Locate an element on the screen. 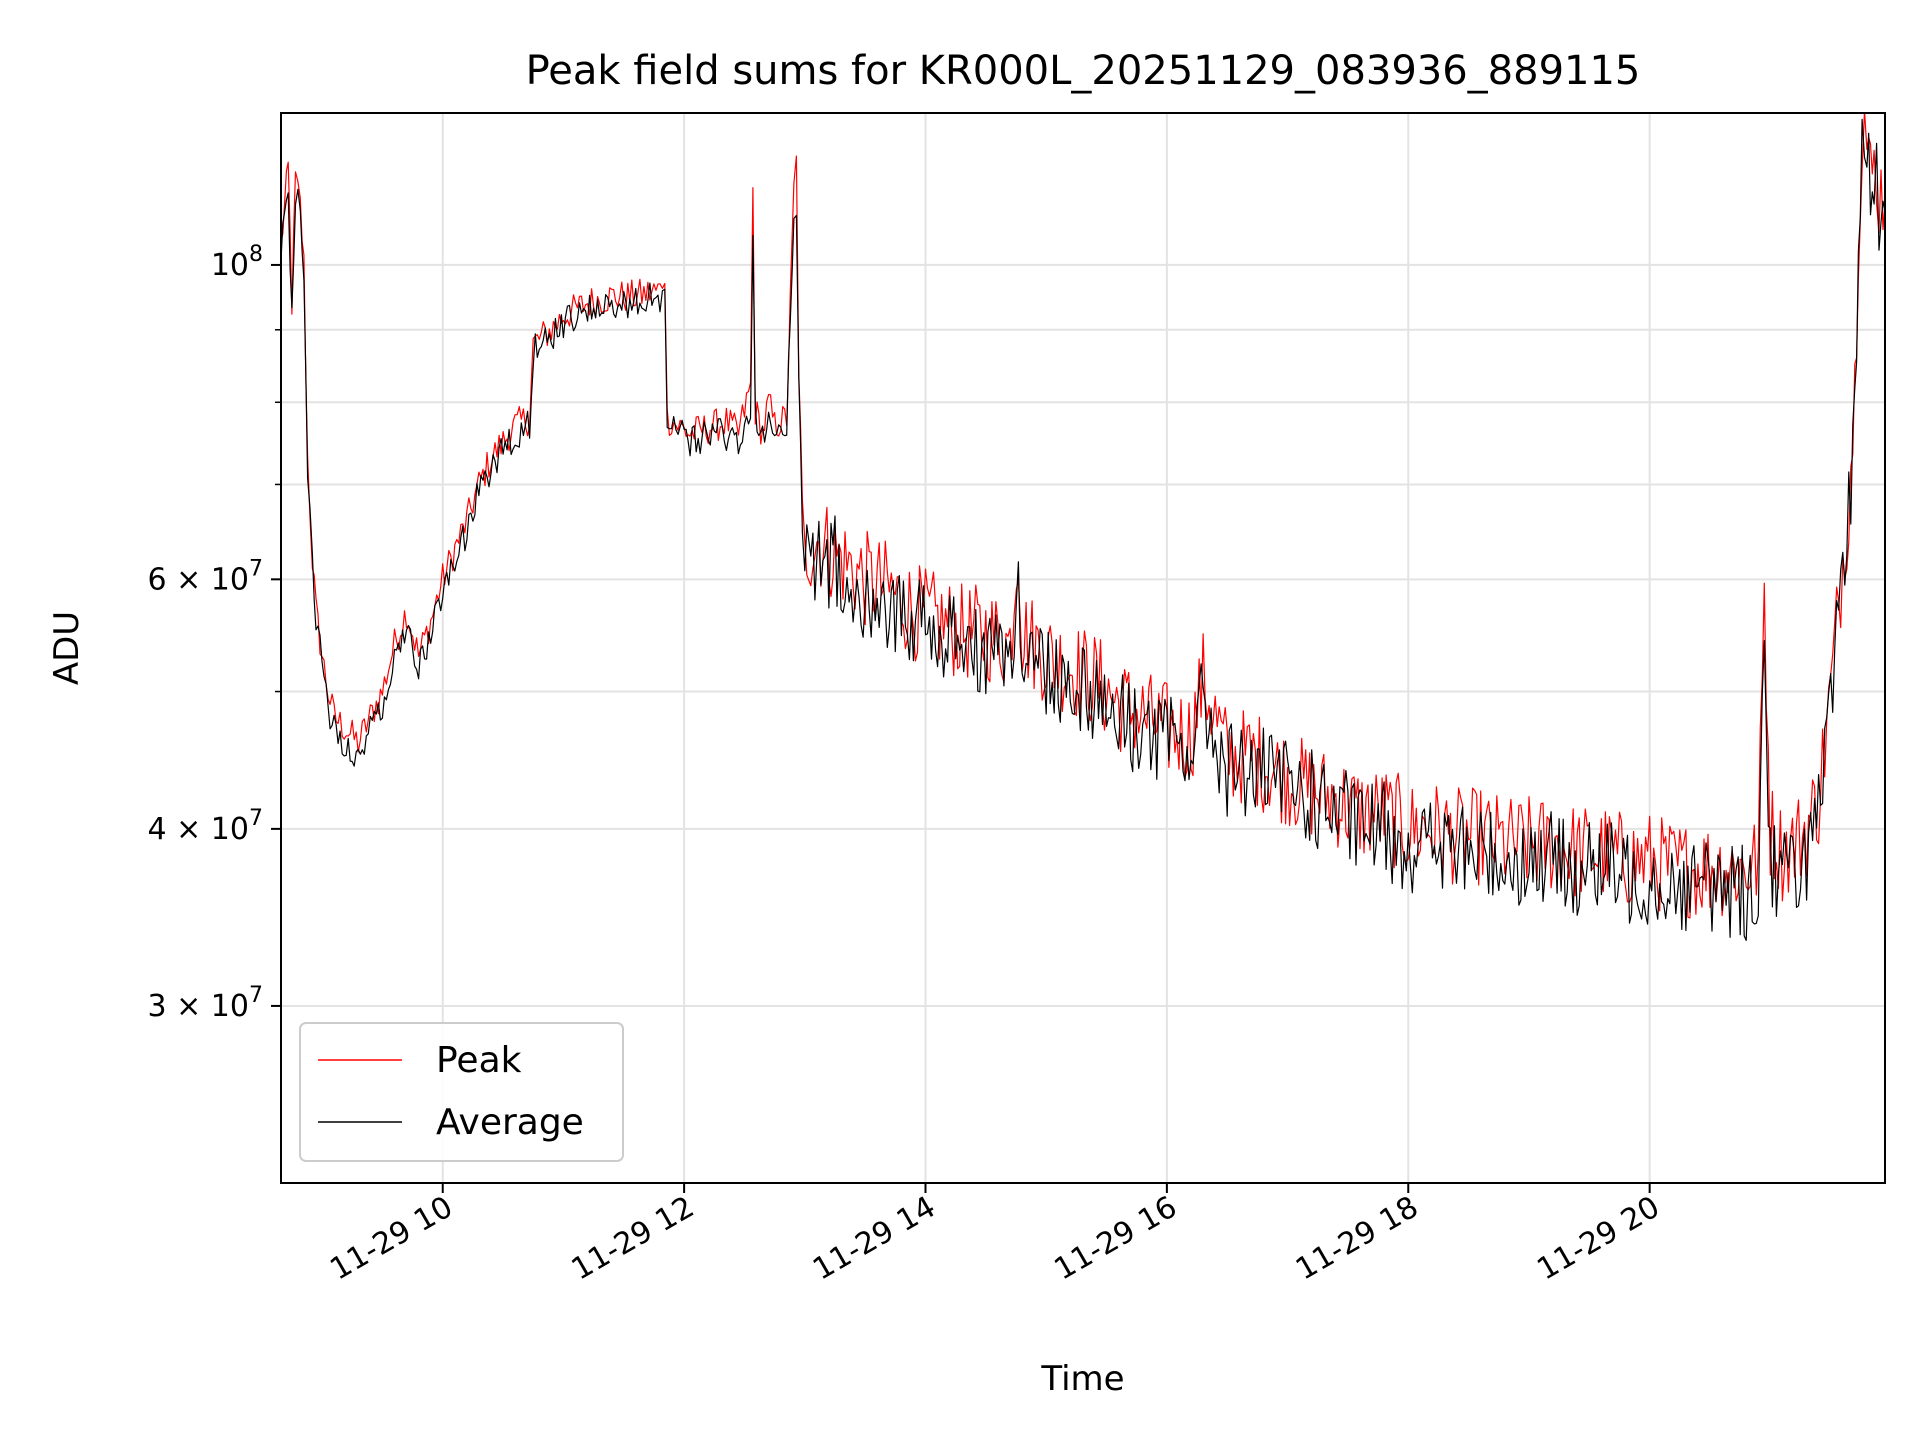 The image size is (1920, 1440). legend-label-average: Average is located at coordinates (510, 1122).